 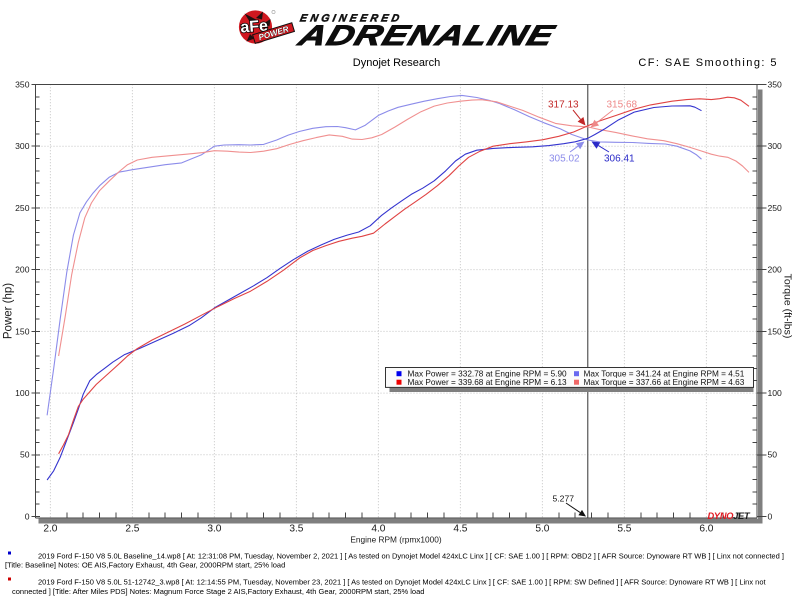 What do you see at coordinates (788, 306) in the screenshot?
I see `svg-text: Torque (ft-lbs)` at bounding box center [788, 306].